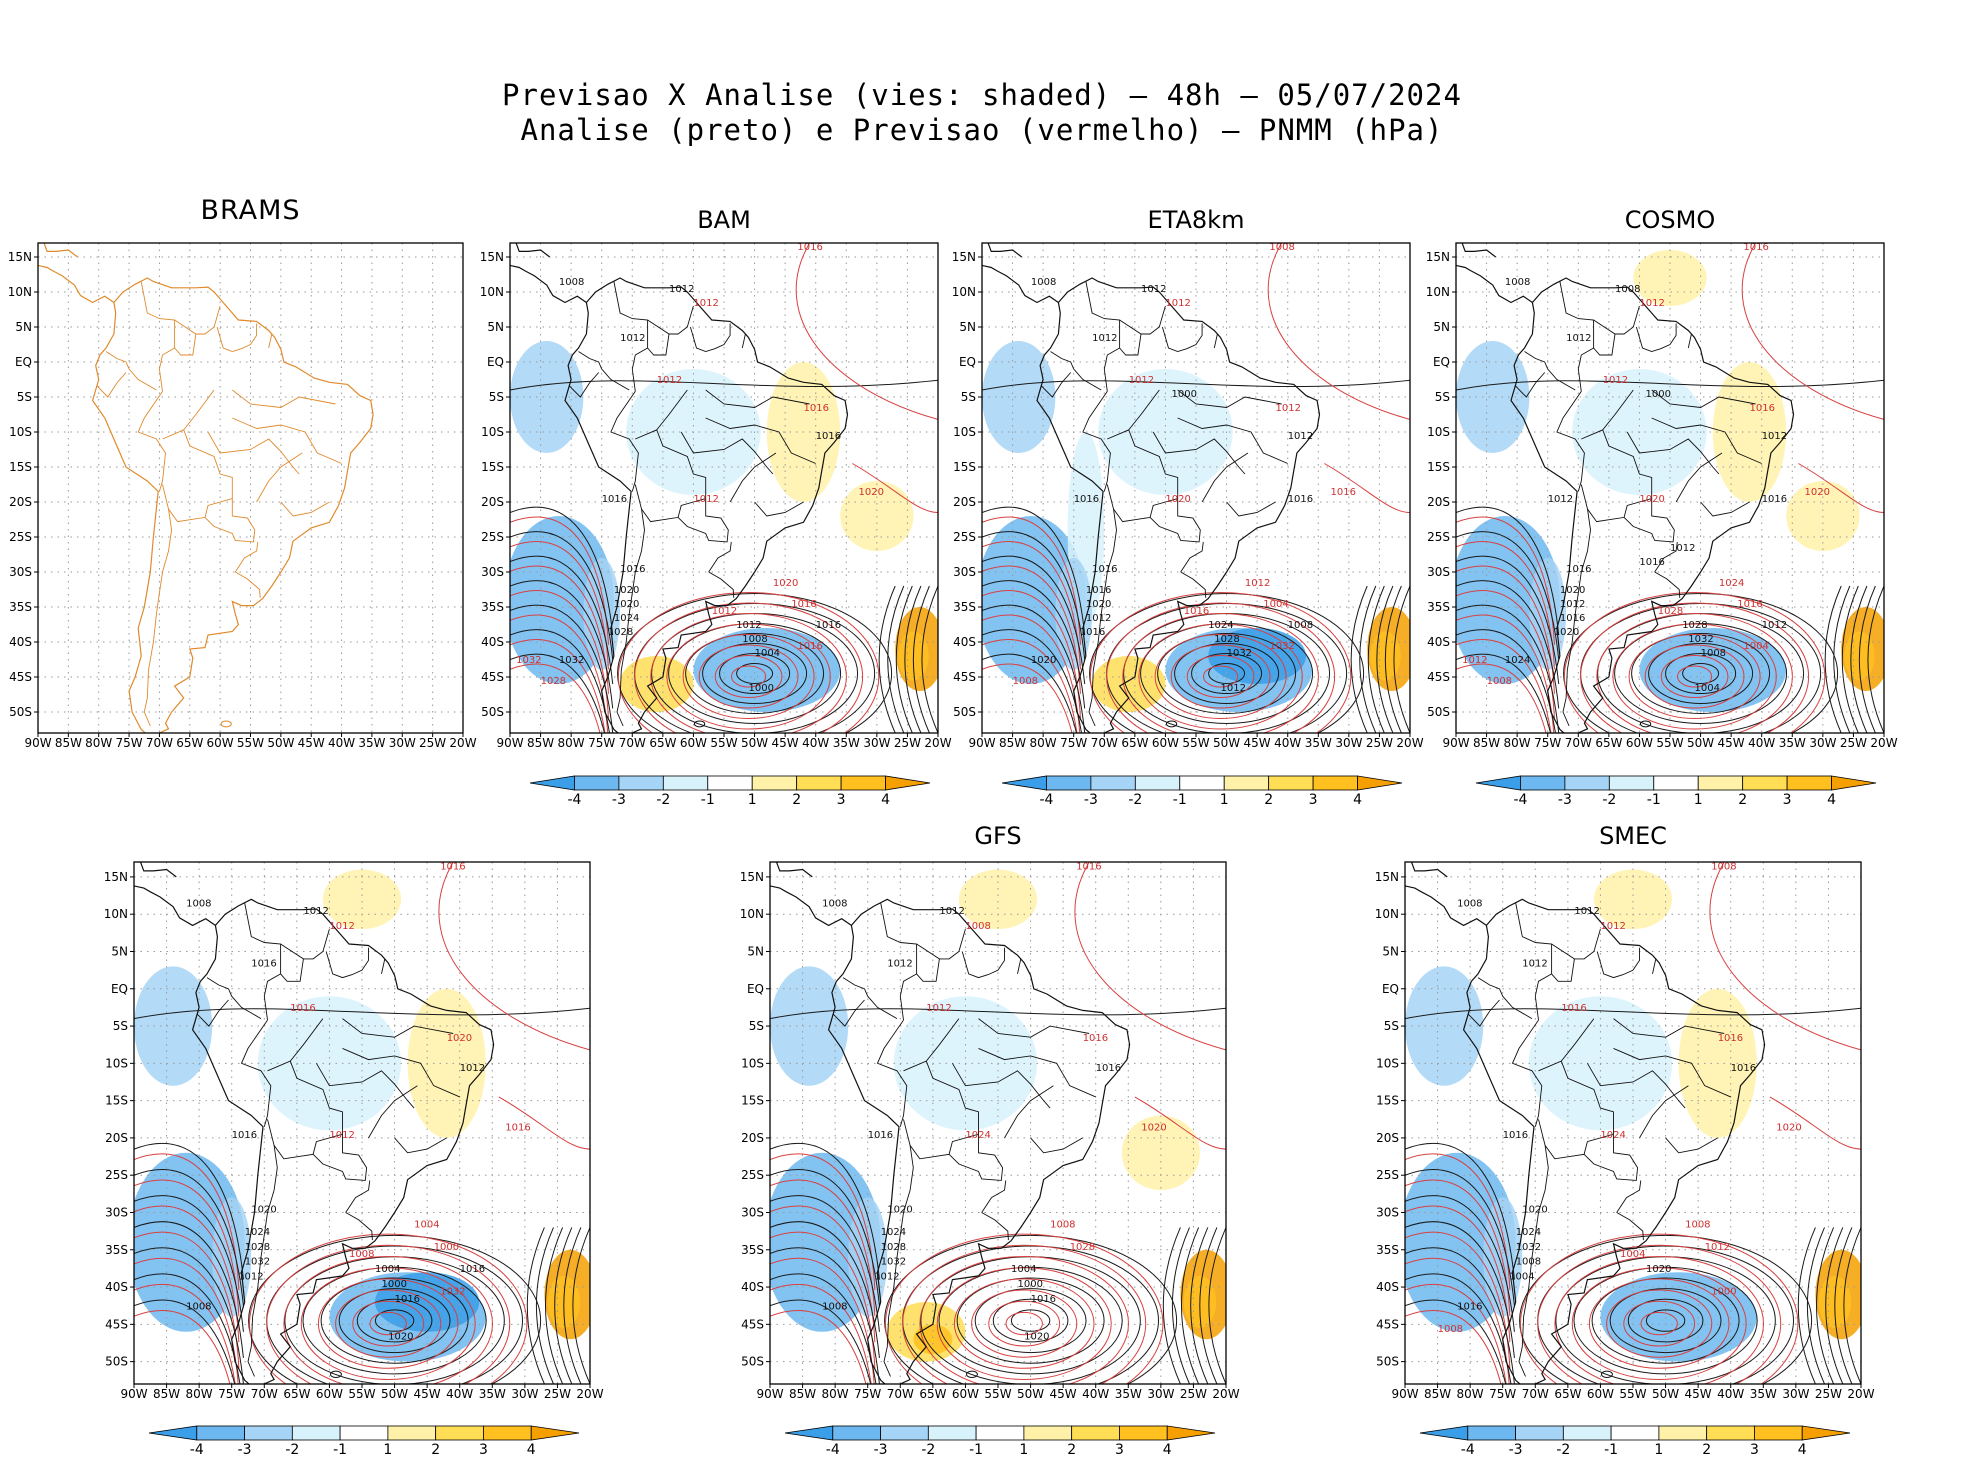 The height and width of the screenshot is (1466, 1964). Describe the element at coordinates (964, 432) in the screenshot. I see `lat-tick-label: 10S` at that location.